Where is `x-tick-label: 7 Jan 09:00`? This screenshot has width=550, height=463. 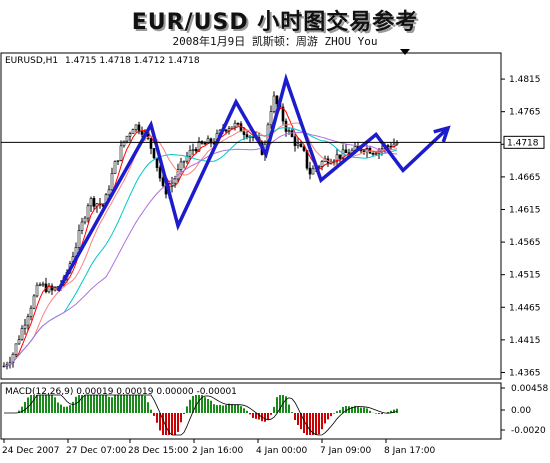 x-tick-label: 7 Jan 09:00 is located at coordinates (346, 451).